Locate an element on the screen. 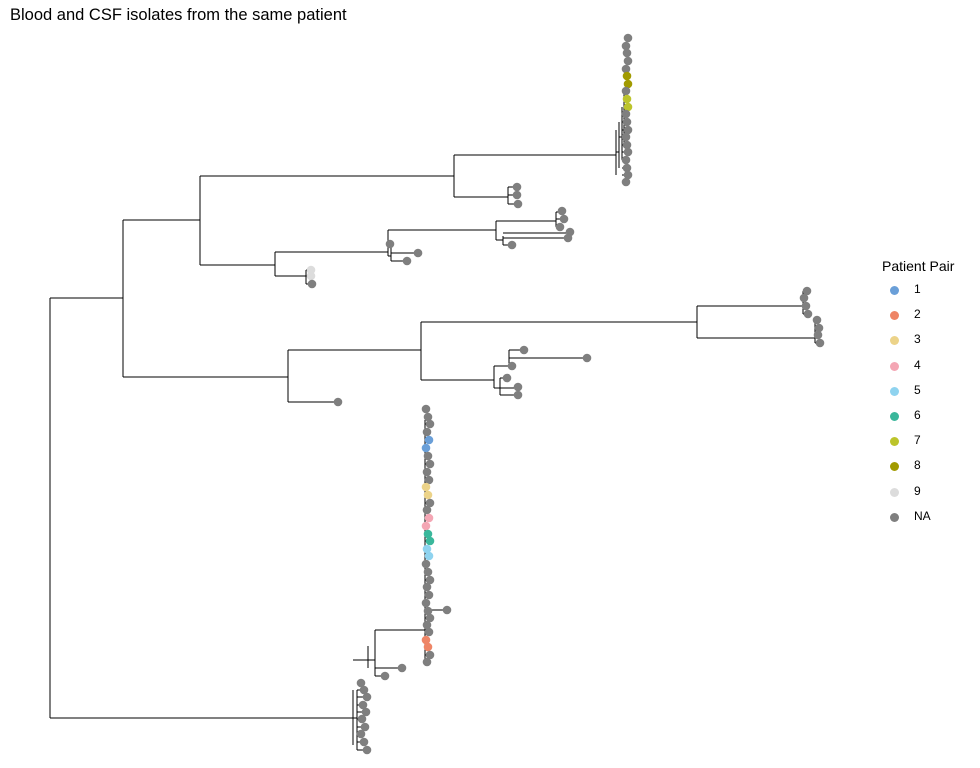 This screenshot has height=768, width=980. legend-label: 7 is located at coordinates (917, 440).